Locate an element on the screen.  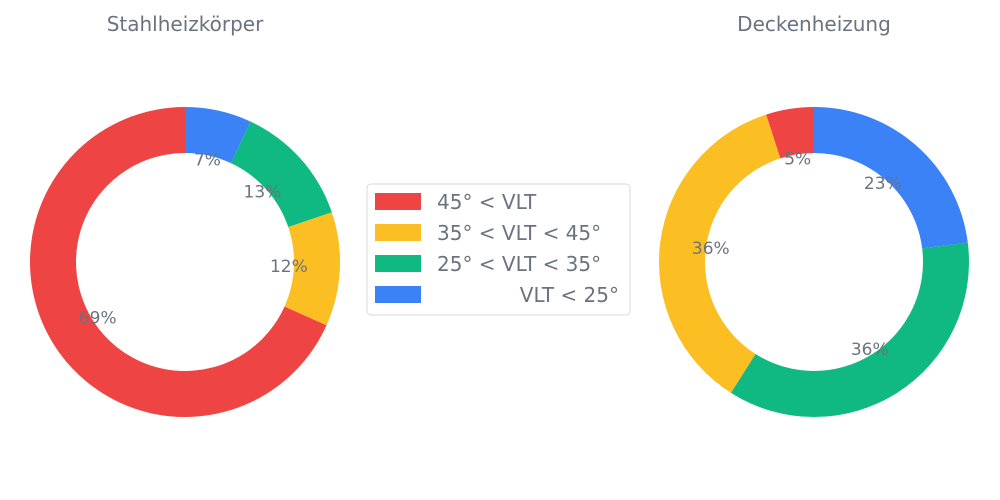
slice-percent-label: 7% is located at coordinates (207, 160).